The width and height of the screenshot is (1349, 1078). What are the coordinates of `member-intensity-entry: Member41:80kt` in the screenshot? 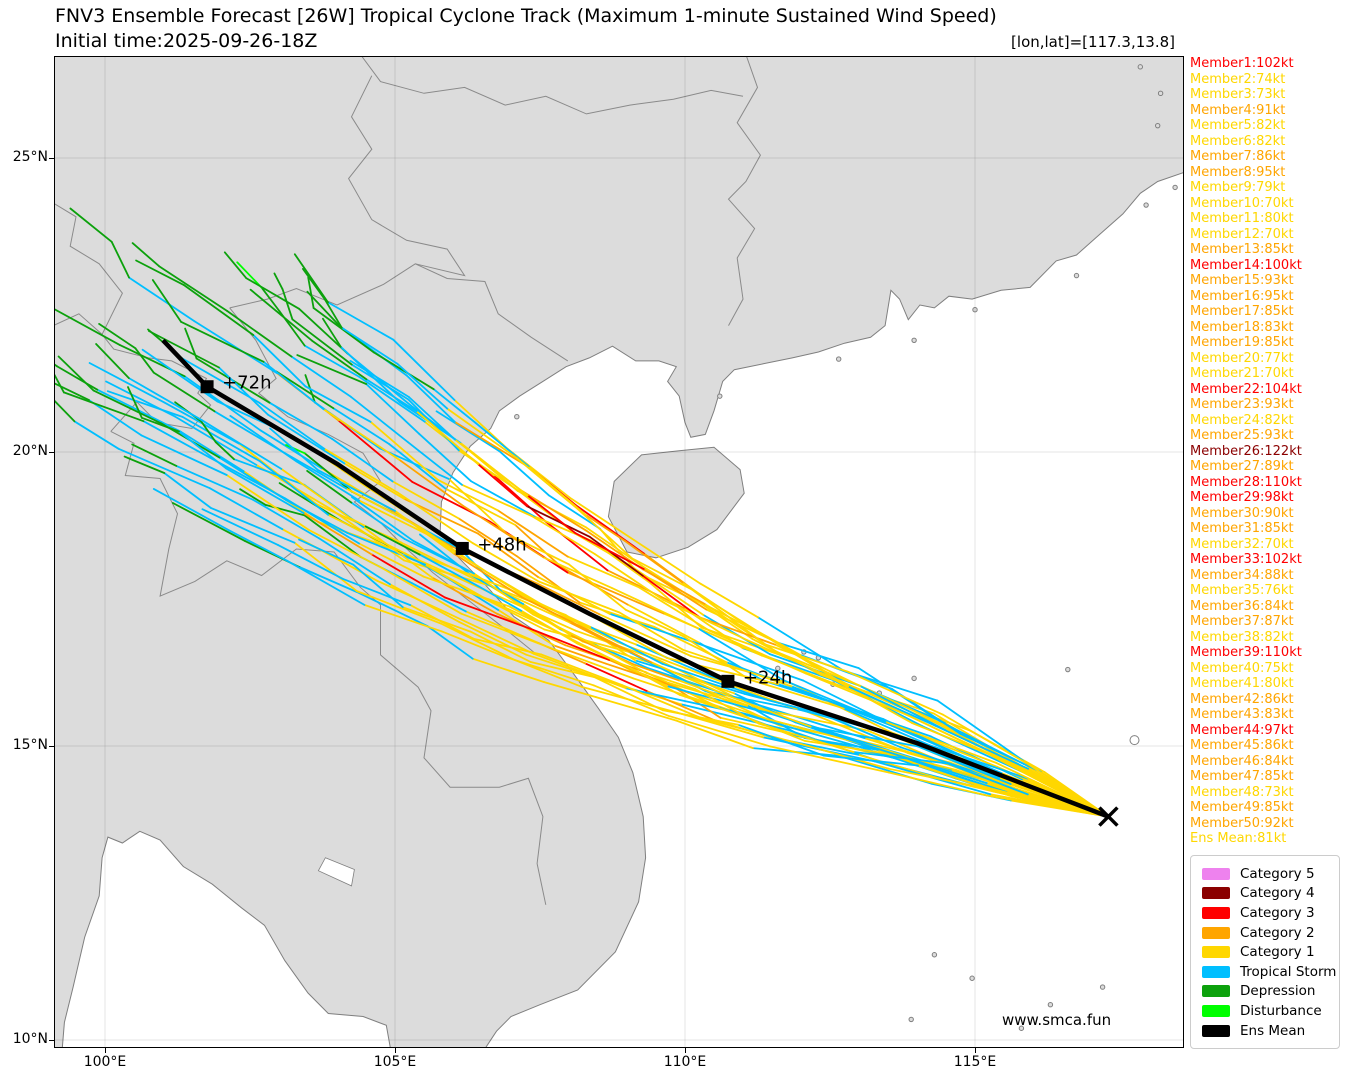 It's located at (1242, 683).